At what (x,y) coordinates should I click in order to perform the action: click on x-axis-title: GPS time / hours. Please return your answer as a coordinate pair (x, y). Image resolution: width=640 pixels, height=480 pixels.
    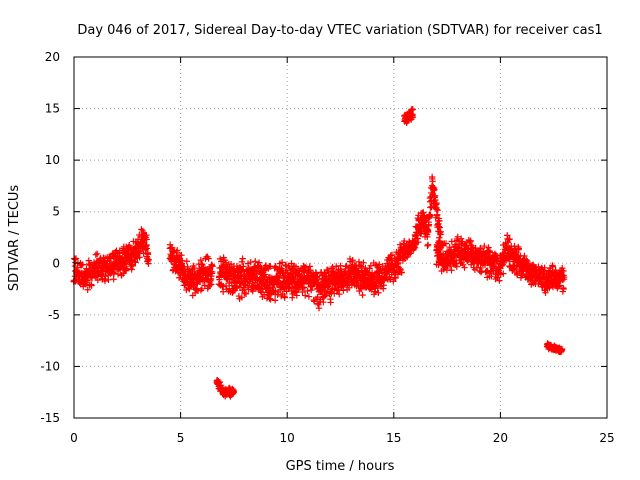
    Looking at the image, I should click on (340, 466).